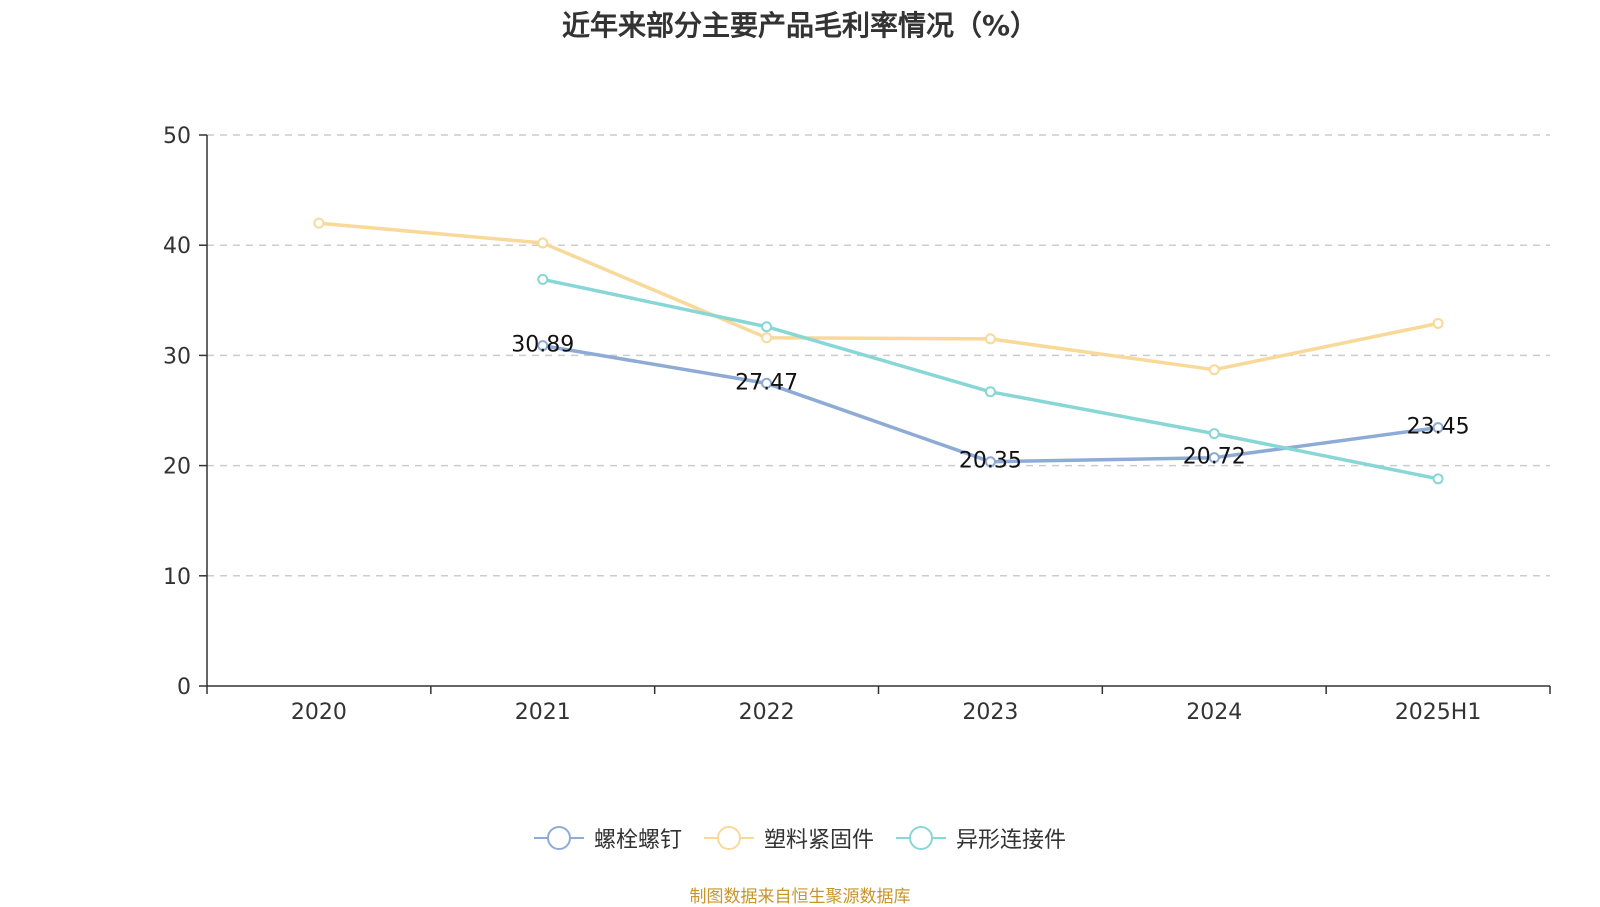 Image resolution: width=1600 pixels, height=907 pixels. I want to click on legend: 螺栓螺钉 塑料紧固件 异形连接件, so click(800, 838).